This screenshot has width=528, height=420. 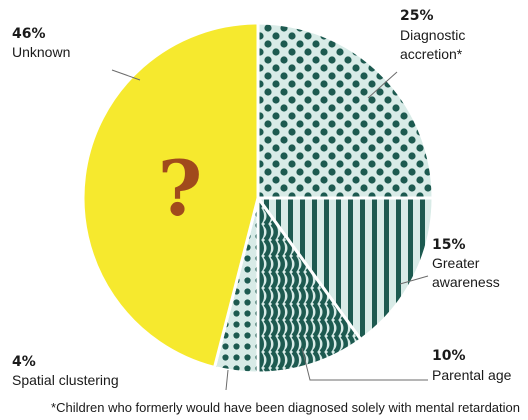 What do you see at coordinates (466, 282) in the screenshot?
I see `slice-label-awareness-line2: awareness` at bounding box center [466, 282].